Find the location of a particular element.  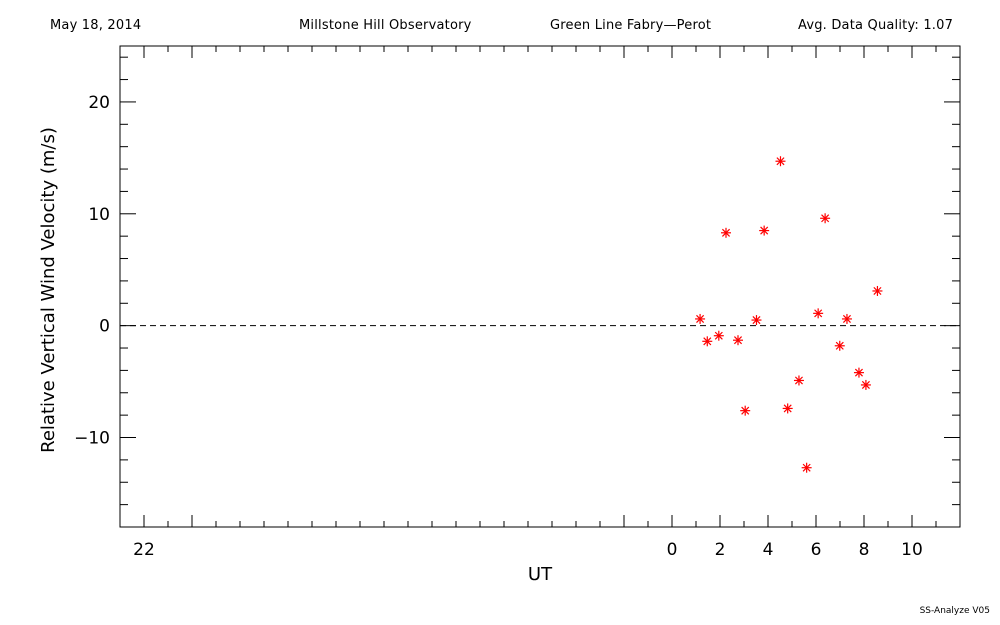

x-tick-label: 22 is located at coordinates (144, 550).